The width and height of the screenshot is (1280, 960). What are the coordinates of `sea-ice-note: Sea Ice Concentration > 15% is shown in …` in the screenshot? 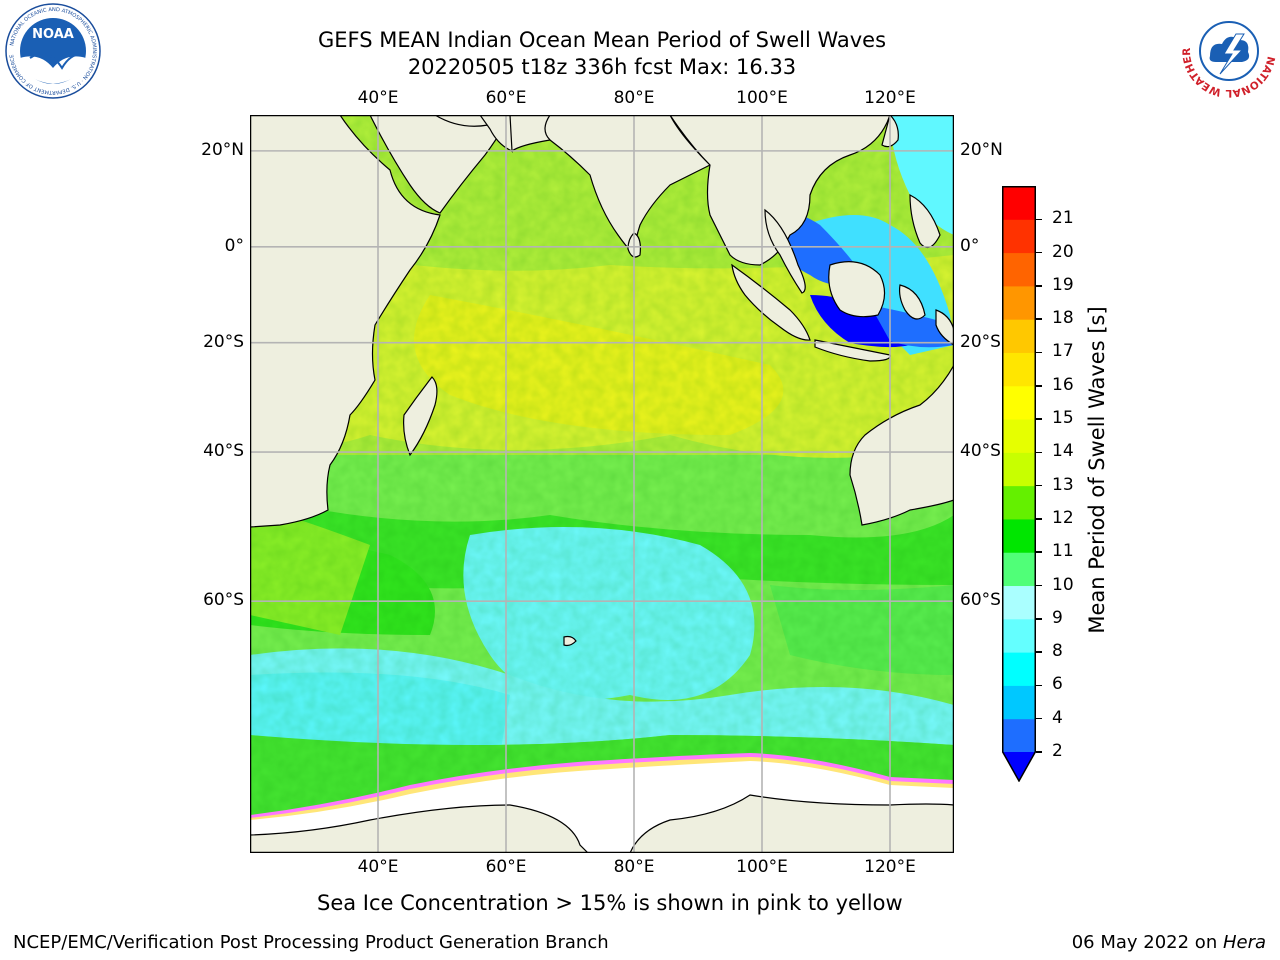 It's located at (610, 903).